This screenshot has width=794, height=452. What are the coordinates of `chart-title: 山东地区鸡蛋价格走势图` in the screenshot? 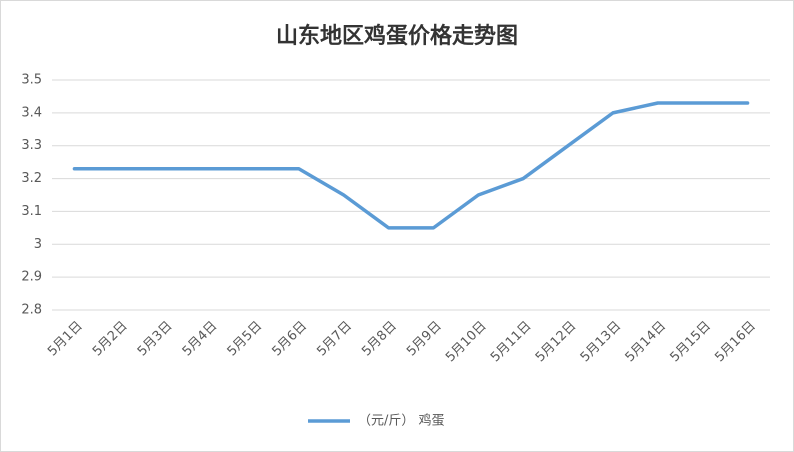 It's located at (397, 36).